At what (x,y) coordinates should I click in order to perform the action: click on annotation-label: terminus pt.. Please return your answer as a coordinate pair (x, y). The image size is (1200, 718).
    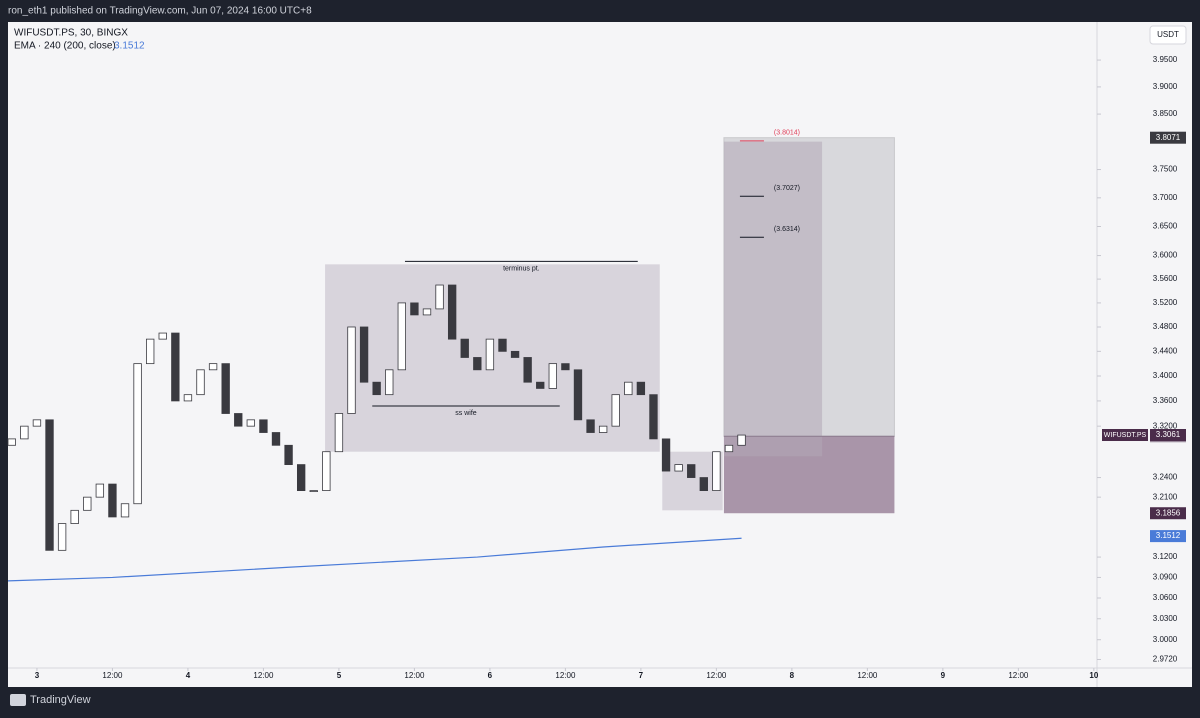
    Looking at the image, I should click on (521, 268).